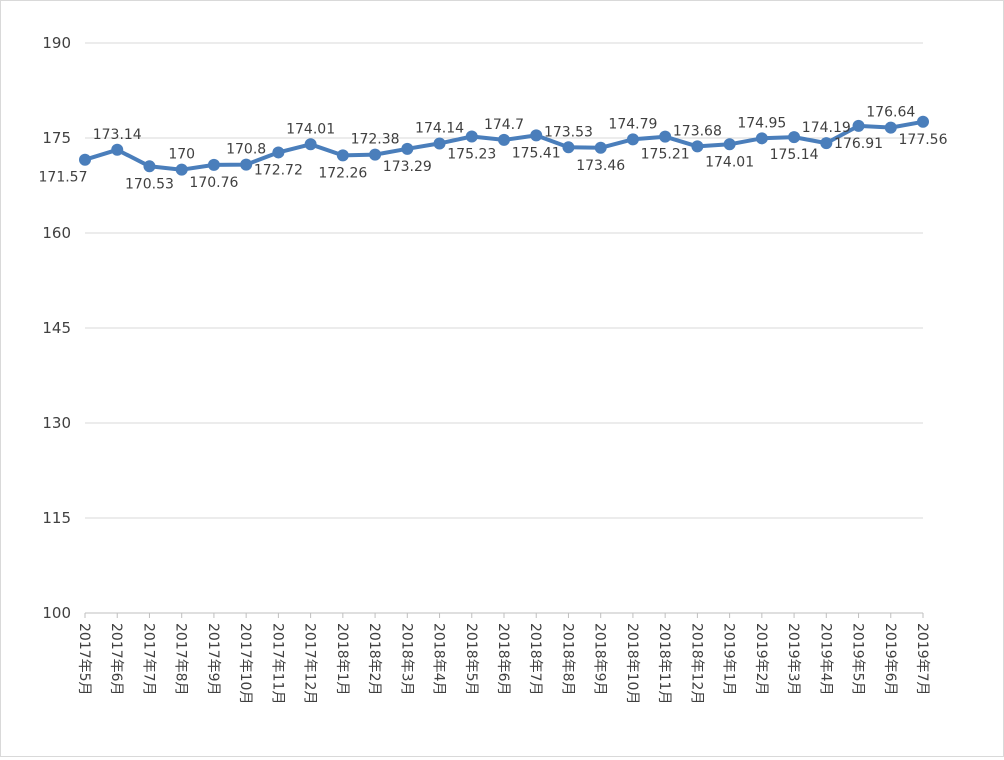 This screenshot has width=1004, height=760. Describe the element at coordinates (567, 659) in the screenshot. I see `x-tick-label: 2018年8月` at that location.